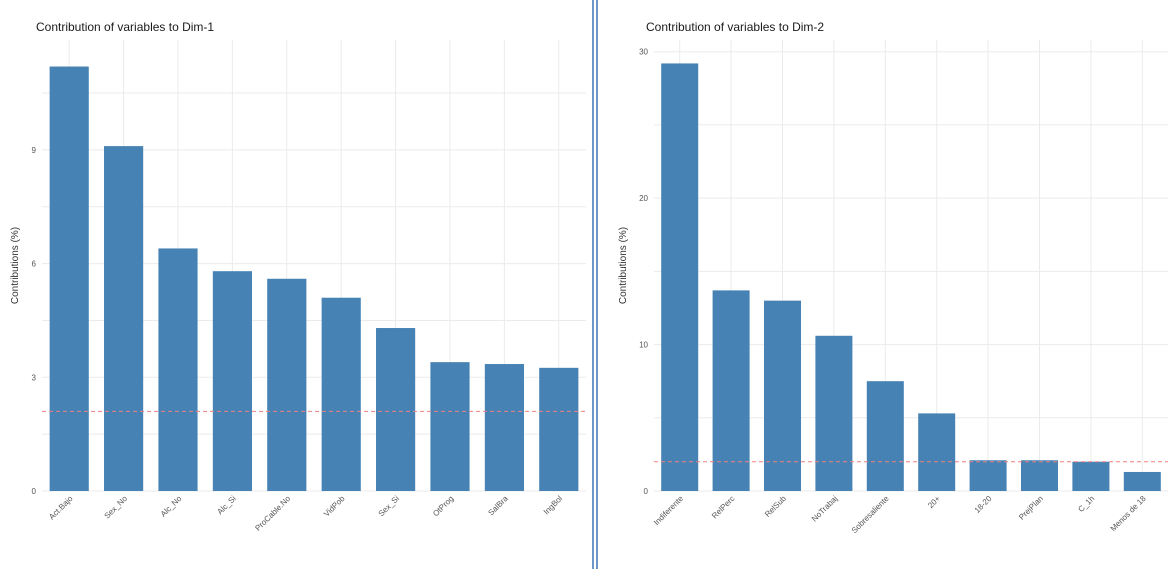 This screenshot has height=569, width=1172. What do you see at coordinates (775, 506) in the screenshot?
I see `x-tick-label: RelSub` at bounding box center [775, 506].